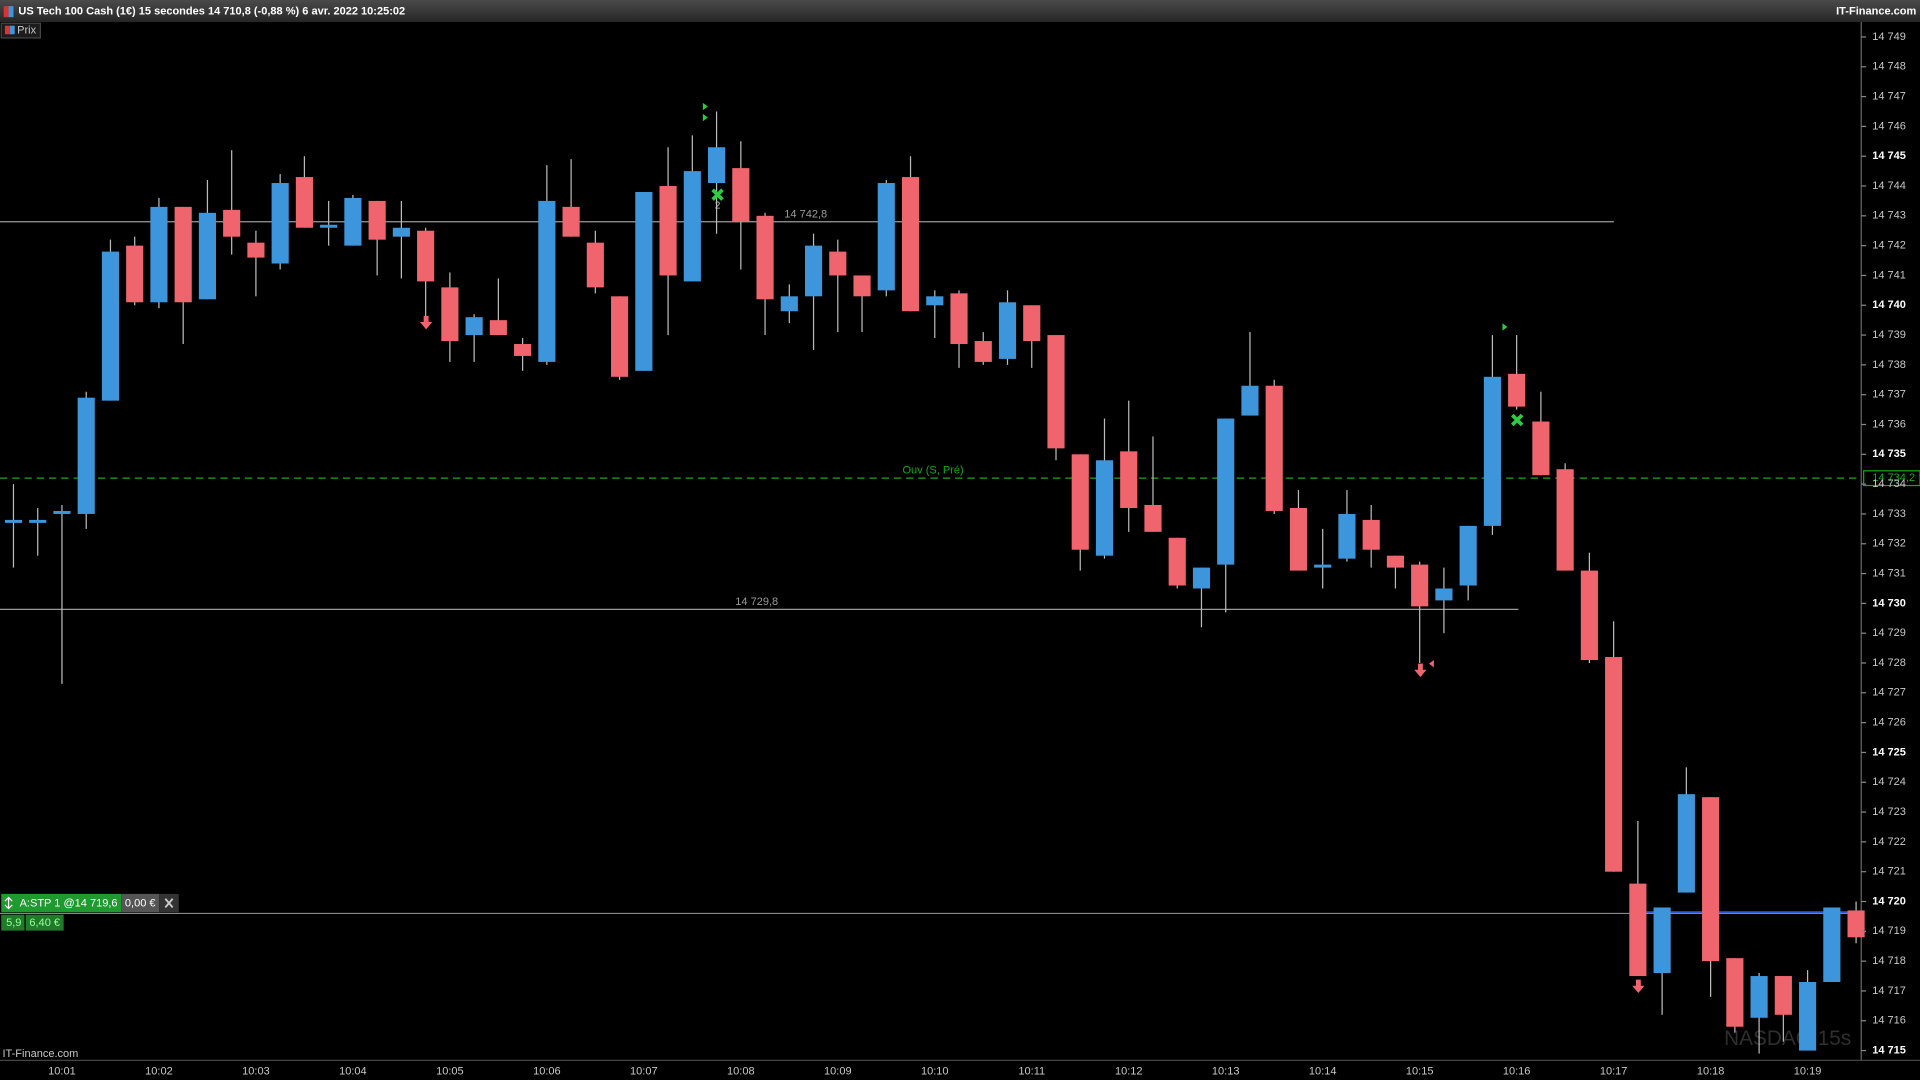 The height and width of the screenshot is (1080, 1920). What do you see at coordinates (935, 1071) in the screenshot?
I see `x-tick-label: 10:10` at bounding box center [935, 1071].